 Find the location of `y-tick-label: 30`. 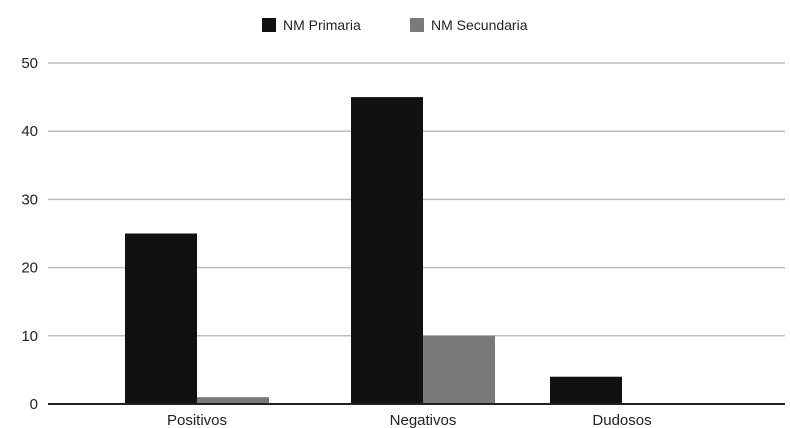

y-tick-label: 30 is located at coordinates (29, 199).